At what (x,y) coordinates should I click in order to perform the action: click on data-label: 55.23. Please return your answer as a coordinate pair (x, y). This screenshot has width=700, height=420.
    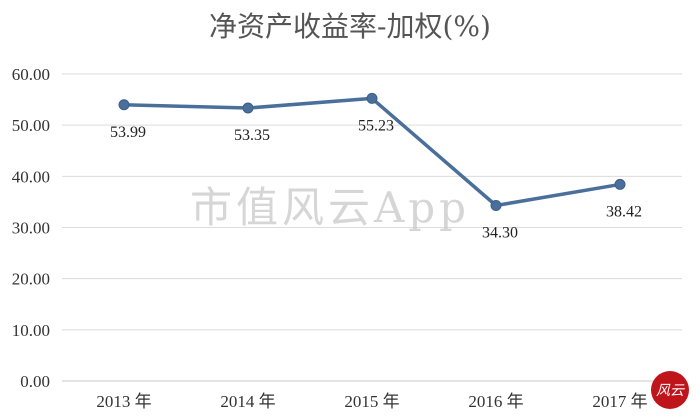
    Looking at the image, I should click on (376, 125).